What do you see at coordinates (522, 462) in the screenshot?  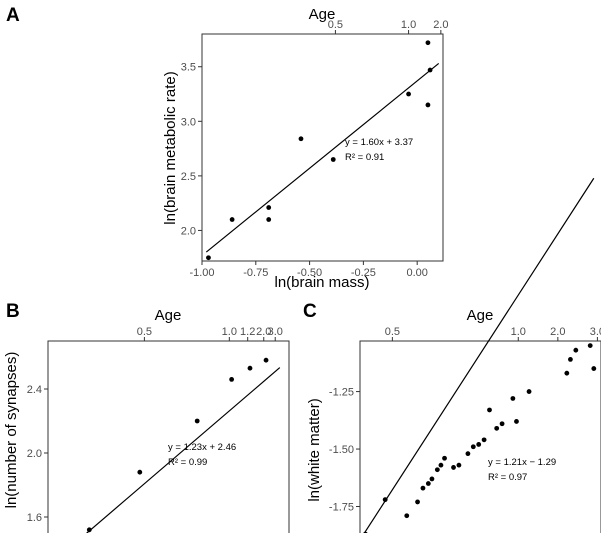 I see `equation-c: y = 1.21x − 1.29` at bounding box center [522, 462].